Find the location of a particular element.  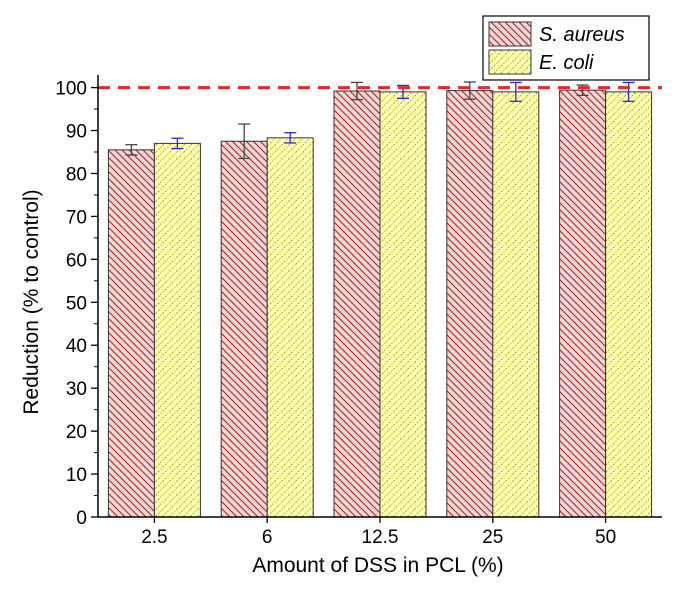

legend-label-e-coli: E. coli is located at coordinates (566, 63).